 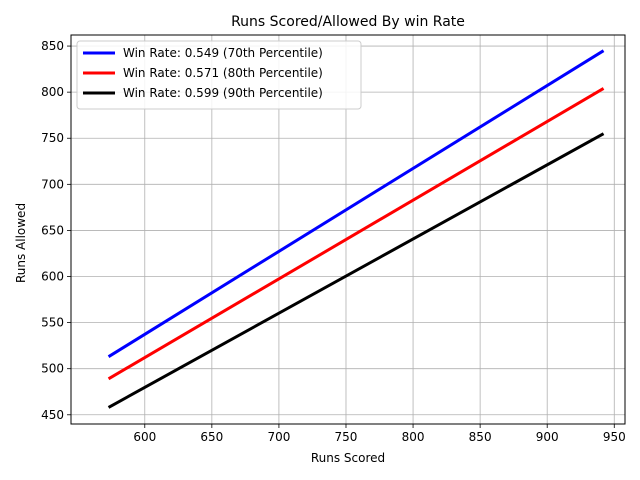 I want to click on y-tick-label: 750, so click(x=52, y=138).